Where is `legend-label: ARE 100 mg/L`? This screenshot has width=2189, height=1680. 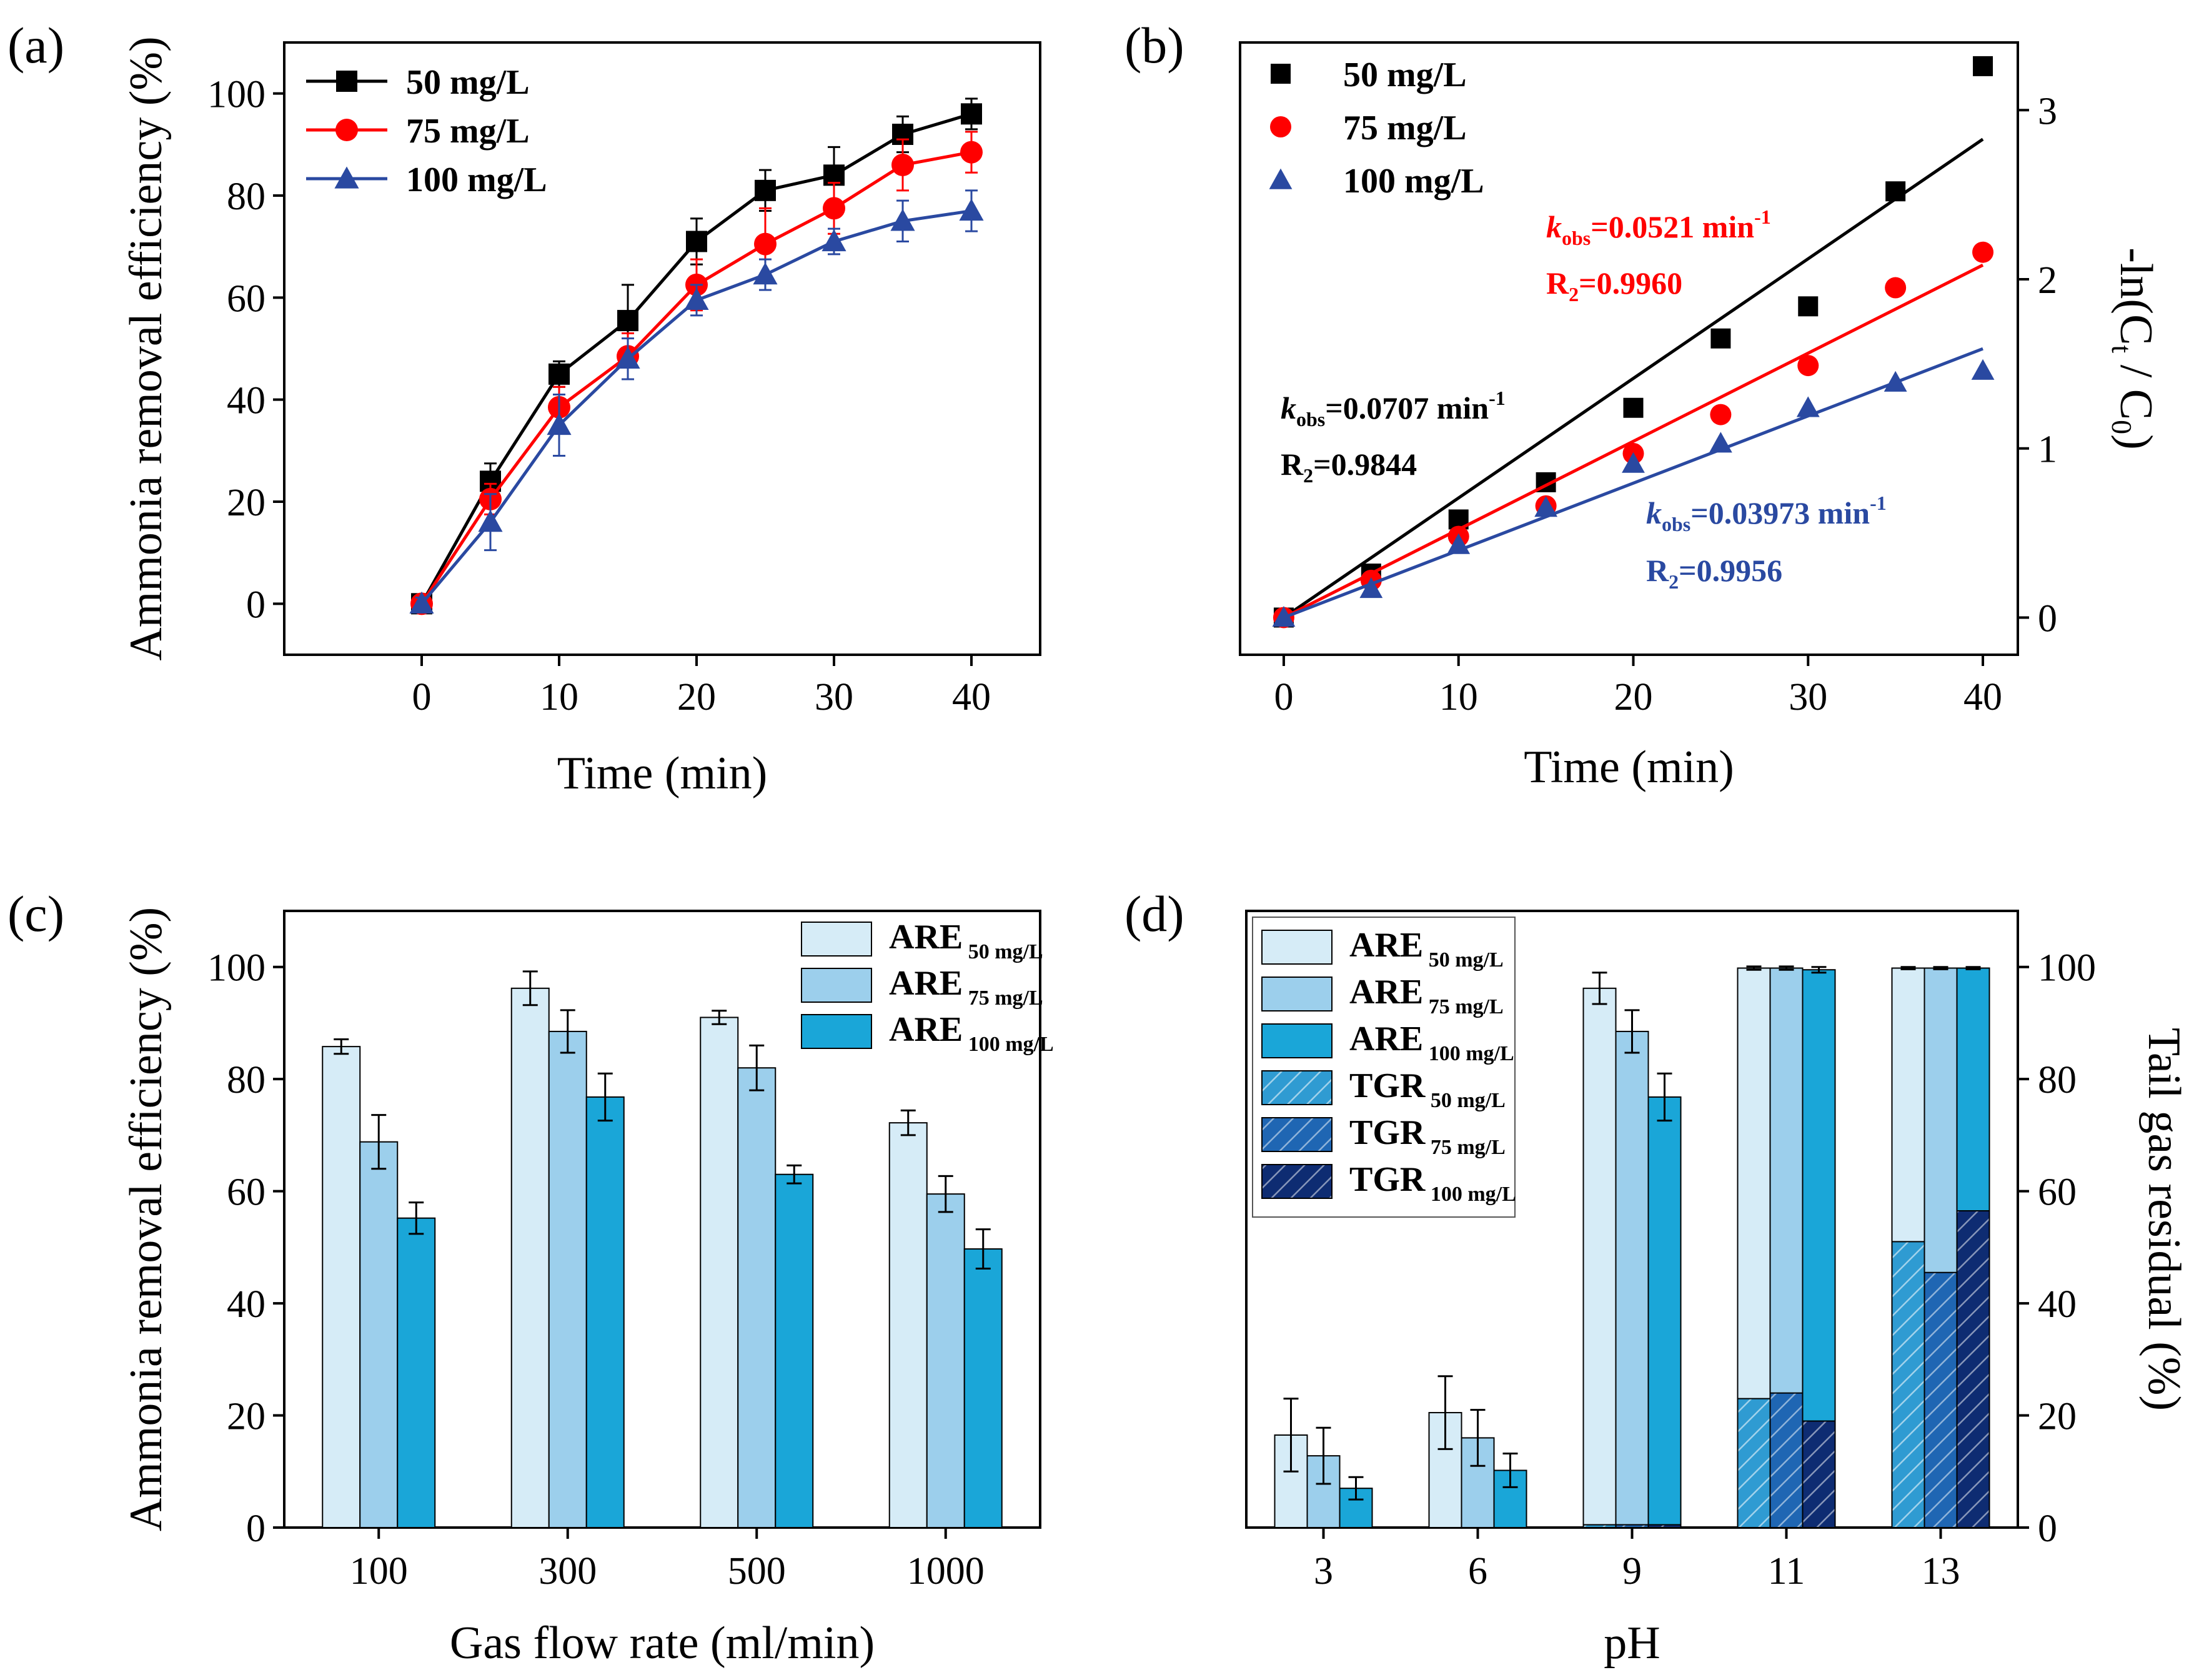 legend-label: ARE 100 mg/L is located at coordinates (1432, 1042).